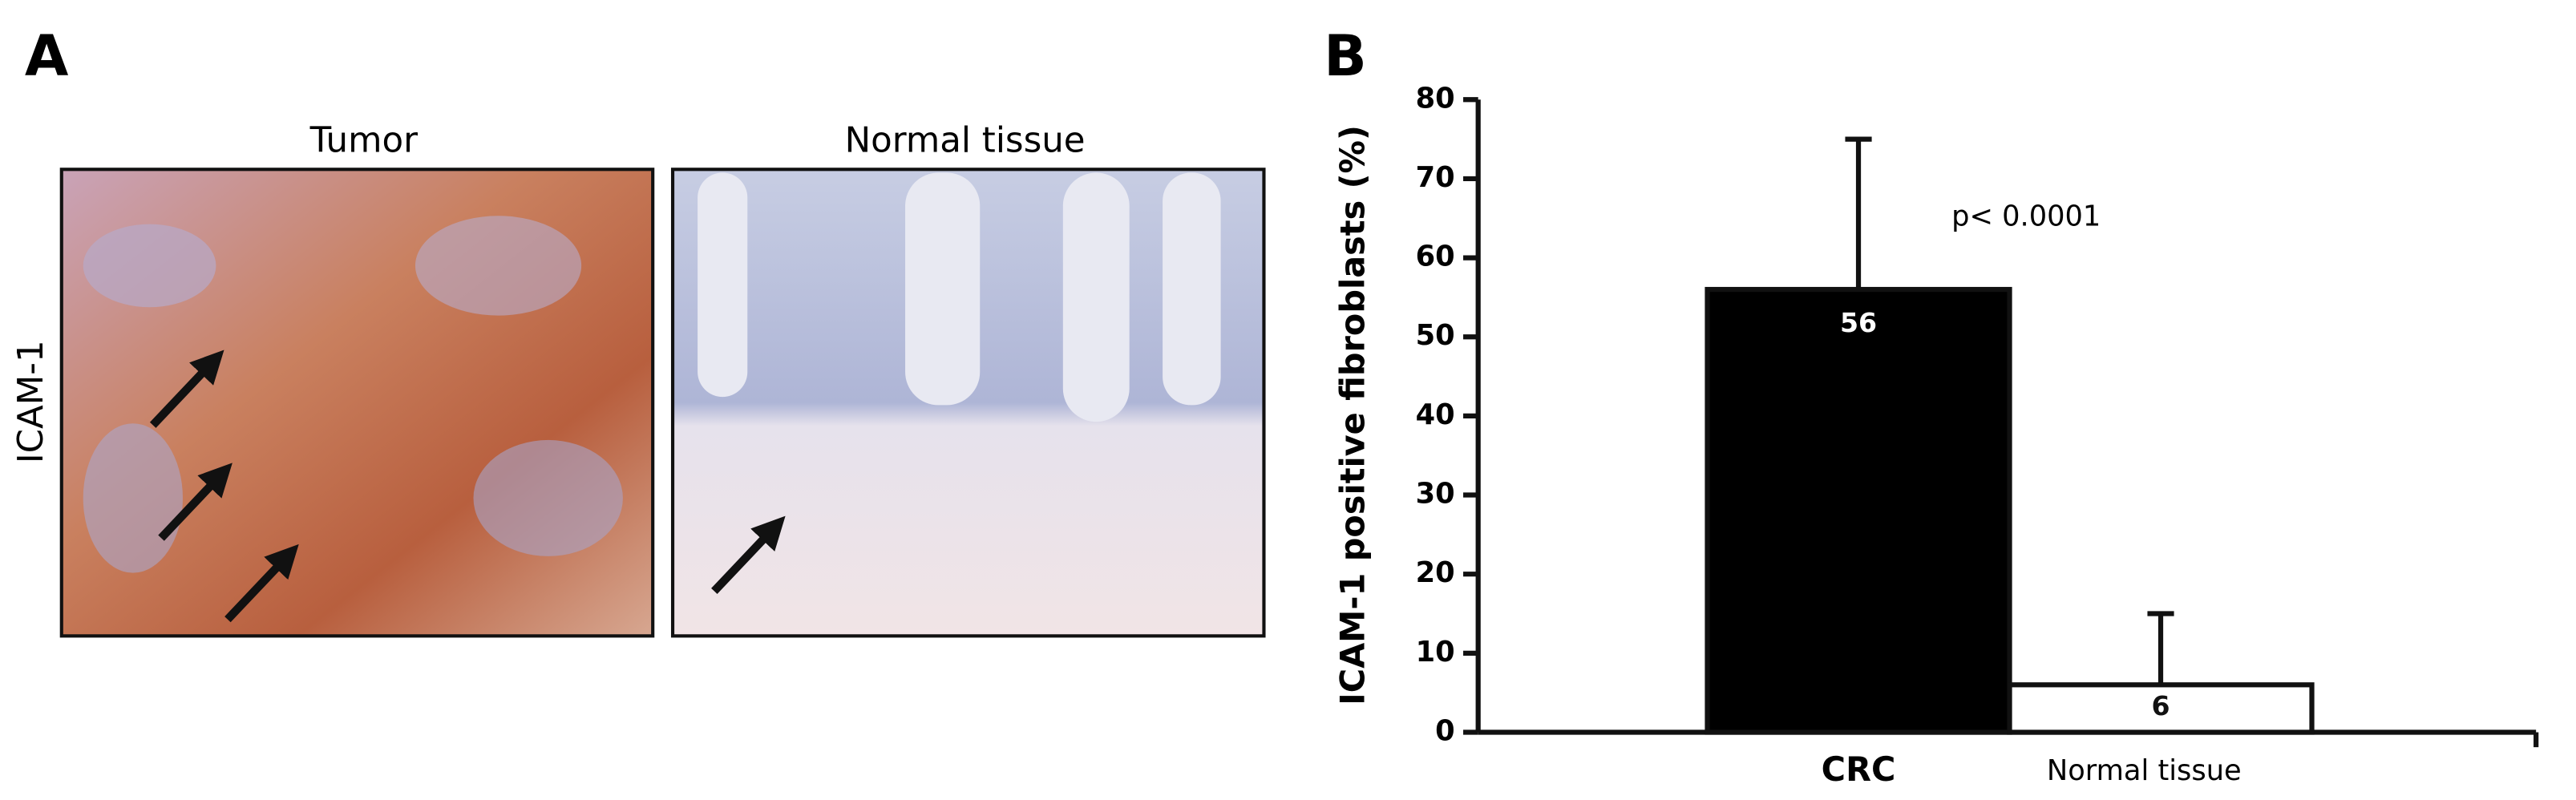  Describe the element at coordinates (1345, 56) in the screenshot. I see `panel-label: B` at that location.